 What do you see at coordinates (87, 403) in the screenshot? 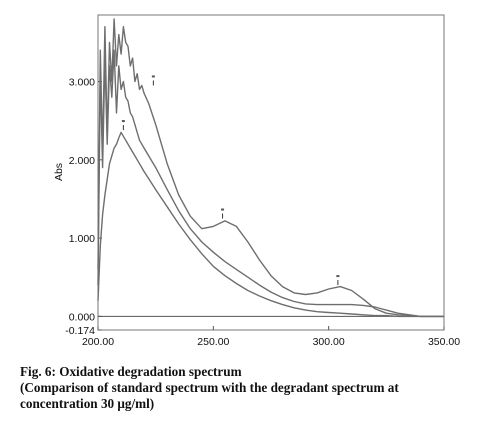
I see `caption-line-3: concentration 30 μg/ml)` at bounding box center [87, 403].